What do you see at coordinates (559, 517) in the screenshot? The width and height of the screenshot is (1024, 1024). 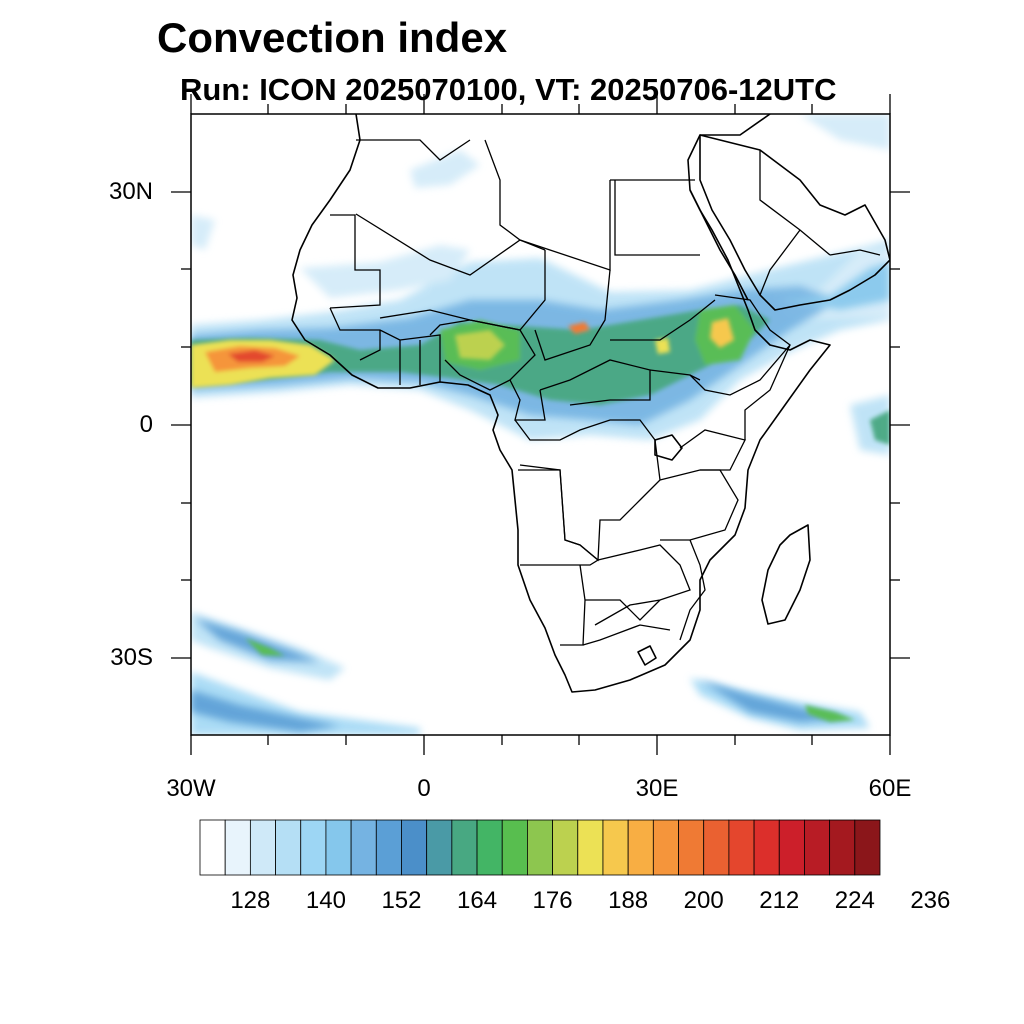 I see `border-angola` at bounding box center [559, 517].